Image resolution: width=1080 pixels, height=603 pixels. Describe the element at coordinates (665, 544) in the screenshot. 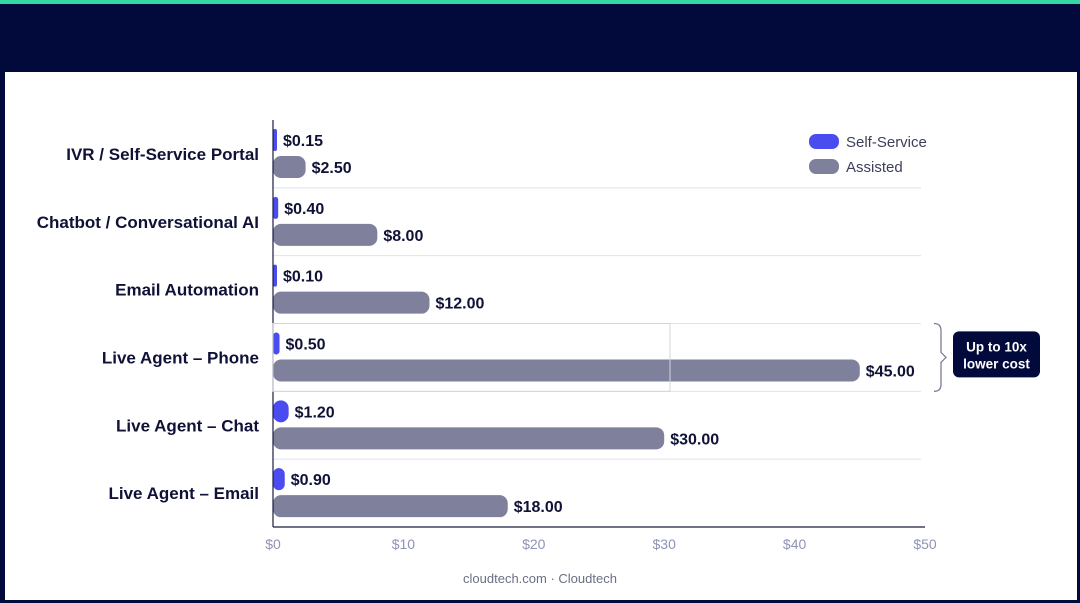

I see `x-tick-label: $30` at that location.